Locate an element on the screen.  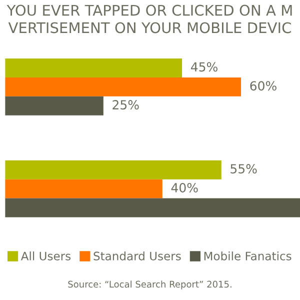
data-label: 60% is located at coordinates (263, 86).